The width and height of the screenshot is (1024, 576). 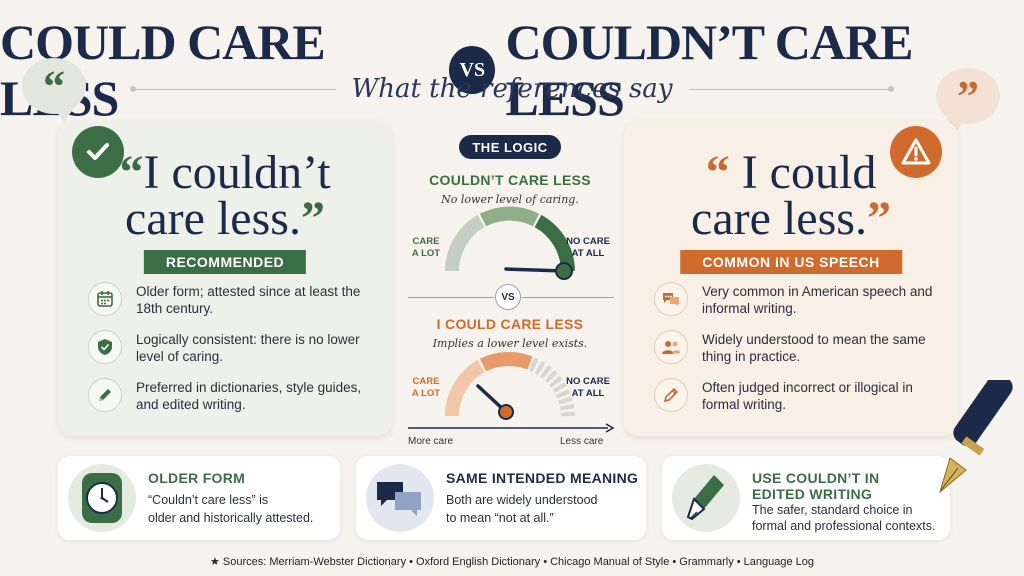 I want to click on chat-icon, so click(x=671, y=299).